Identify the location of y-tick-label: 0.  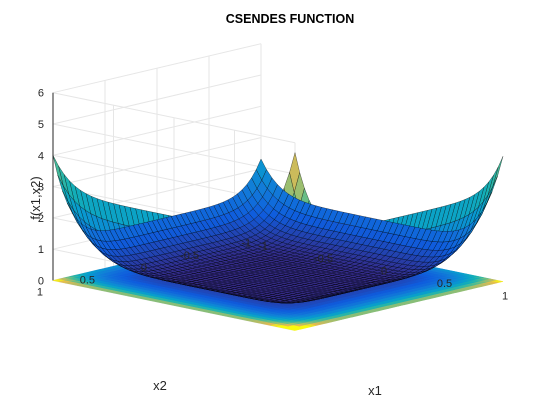
(144, 268).